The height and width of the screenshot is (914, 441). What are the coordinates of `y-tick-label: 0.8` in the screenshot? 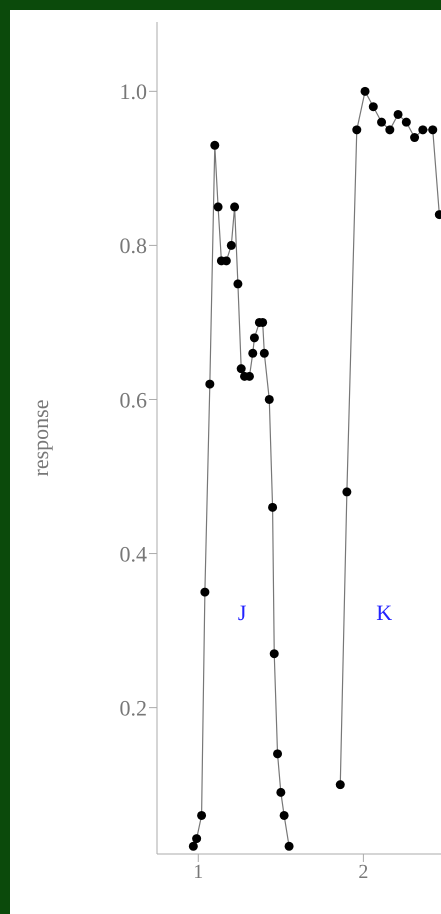 It's located at (133, 245).